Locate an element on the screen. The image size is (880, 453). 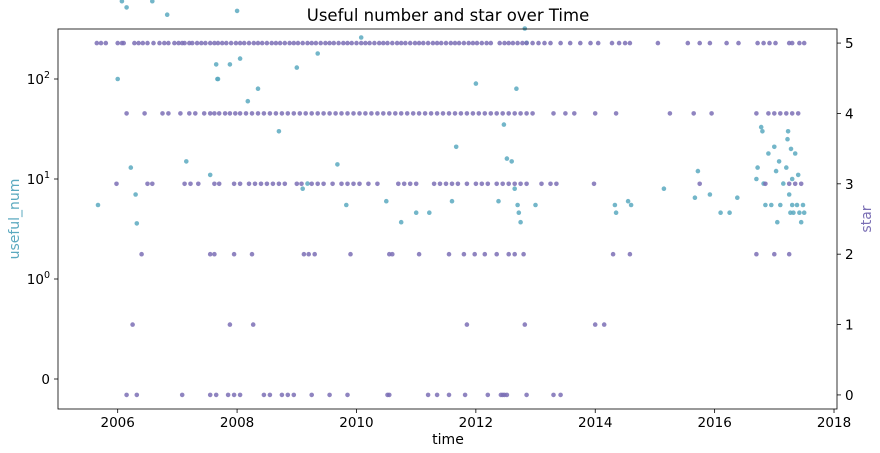
x-tick-label: 2018 is located at coordinates (834, 423).